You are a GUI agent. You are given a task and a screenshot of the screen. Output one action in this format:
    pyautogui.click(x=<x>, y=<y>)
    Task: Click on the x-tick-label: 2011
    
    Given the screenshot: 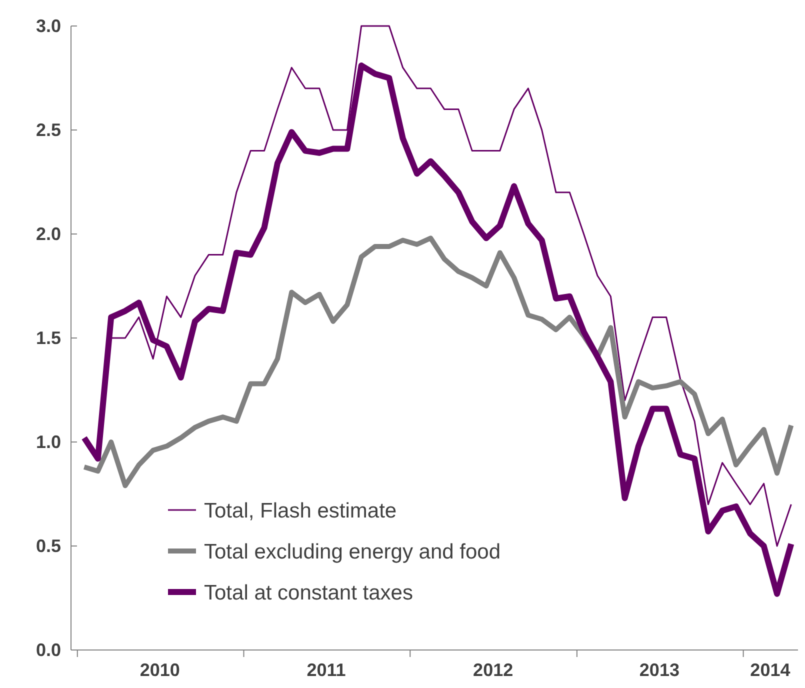 What is the action you would take?
    pyautogui.click(x=326, y=670)
    